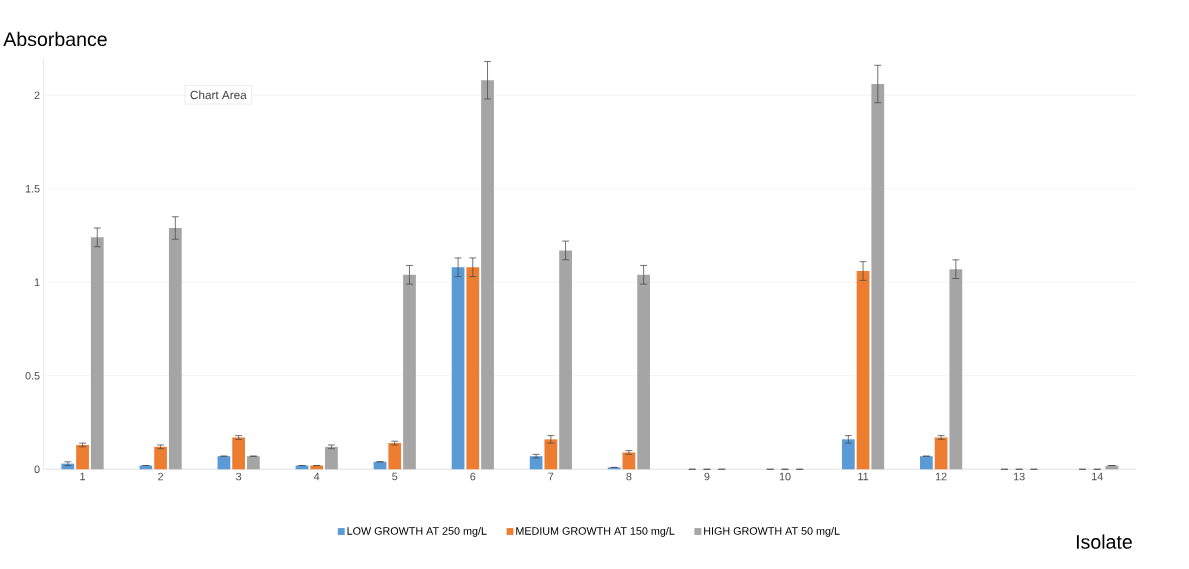  I want to click on y-axis-title: Absorbance, so click(55, 38).